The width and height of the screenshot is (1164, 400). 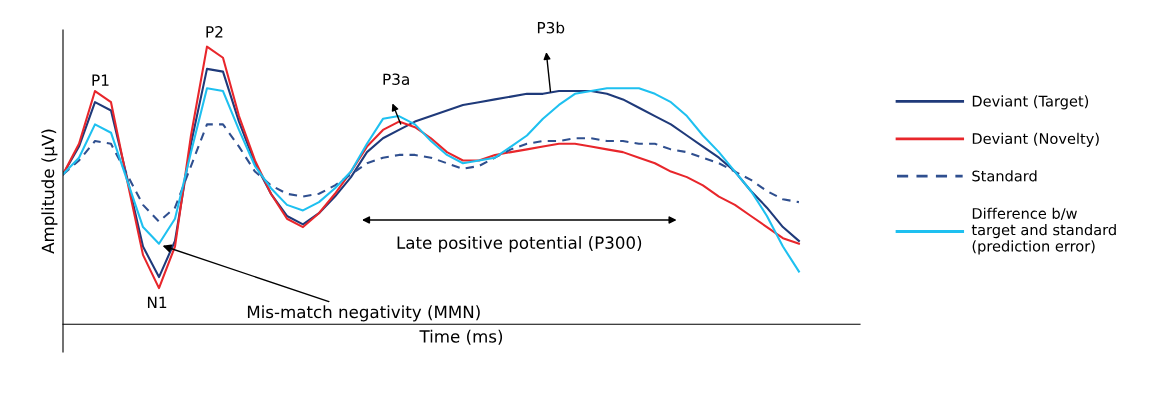 I want to click on text: P2, so click(x=214, y=32).